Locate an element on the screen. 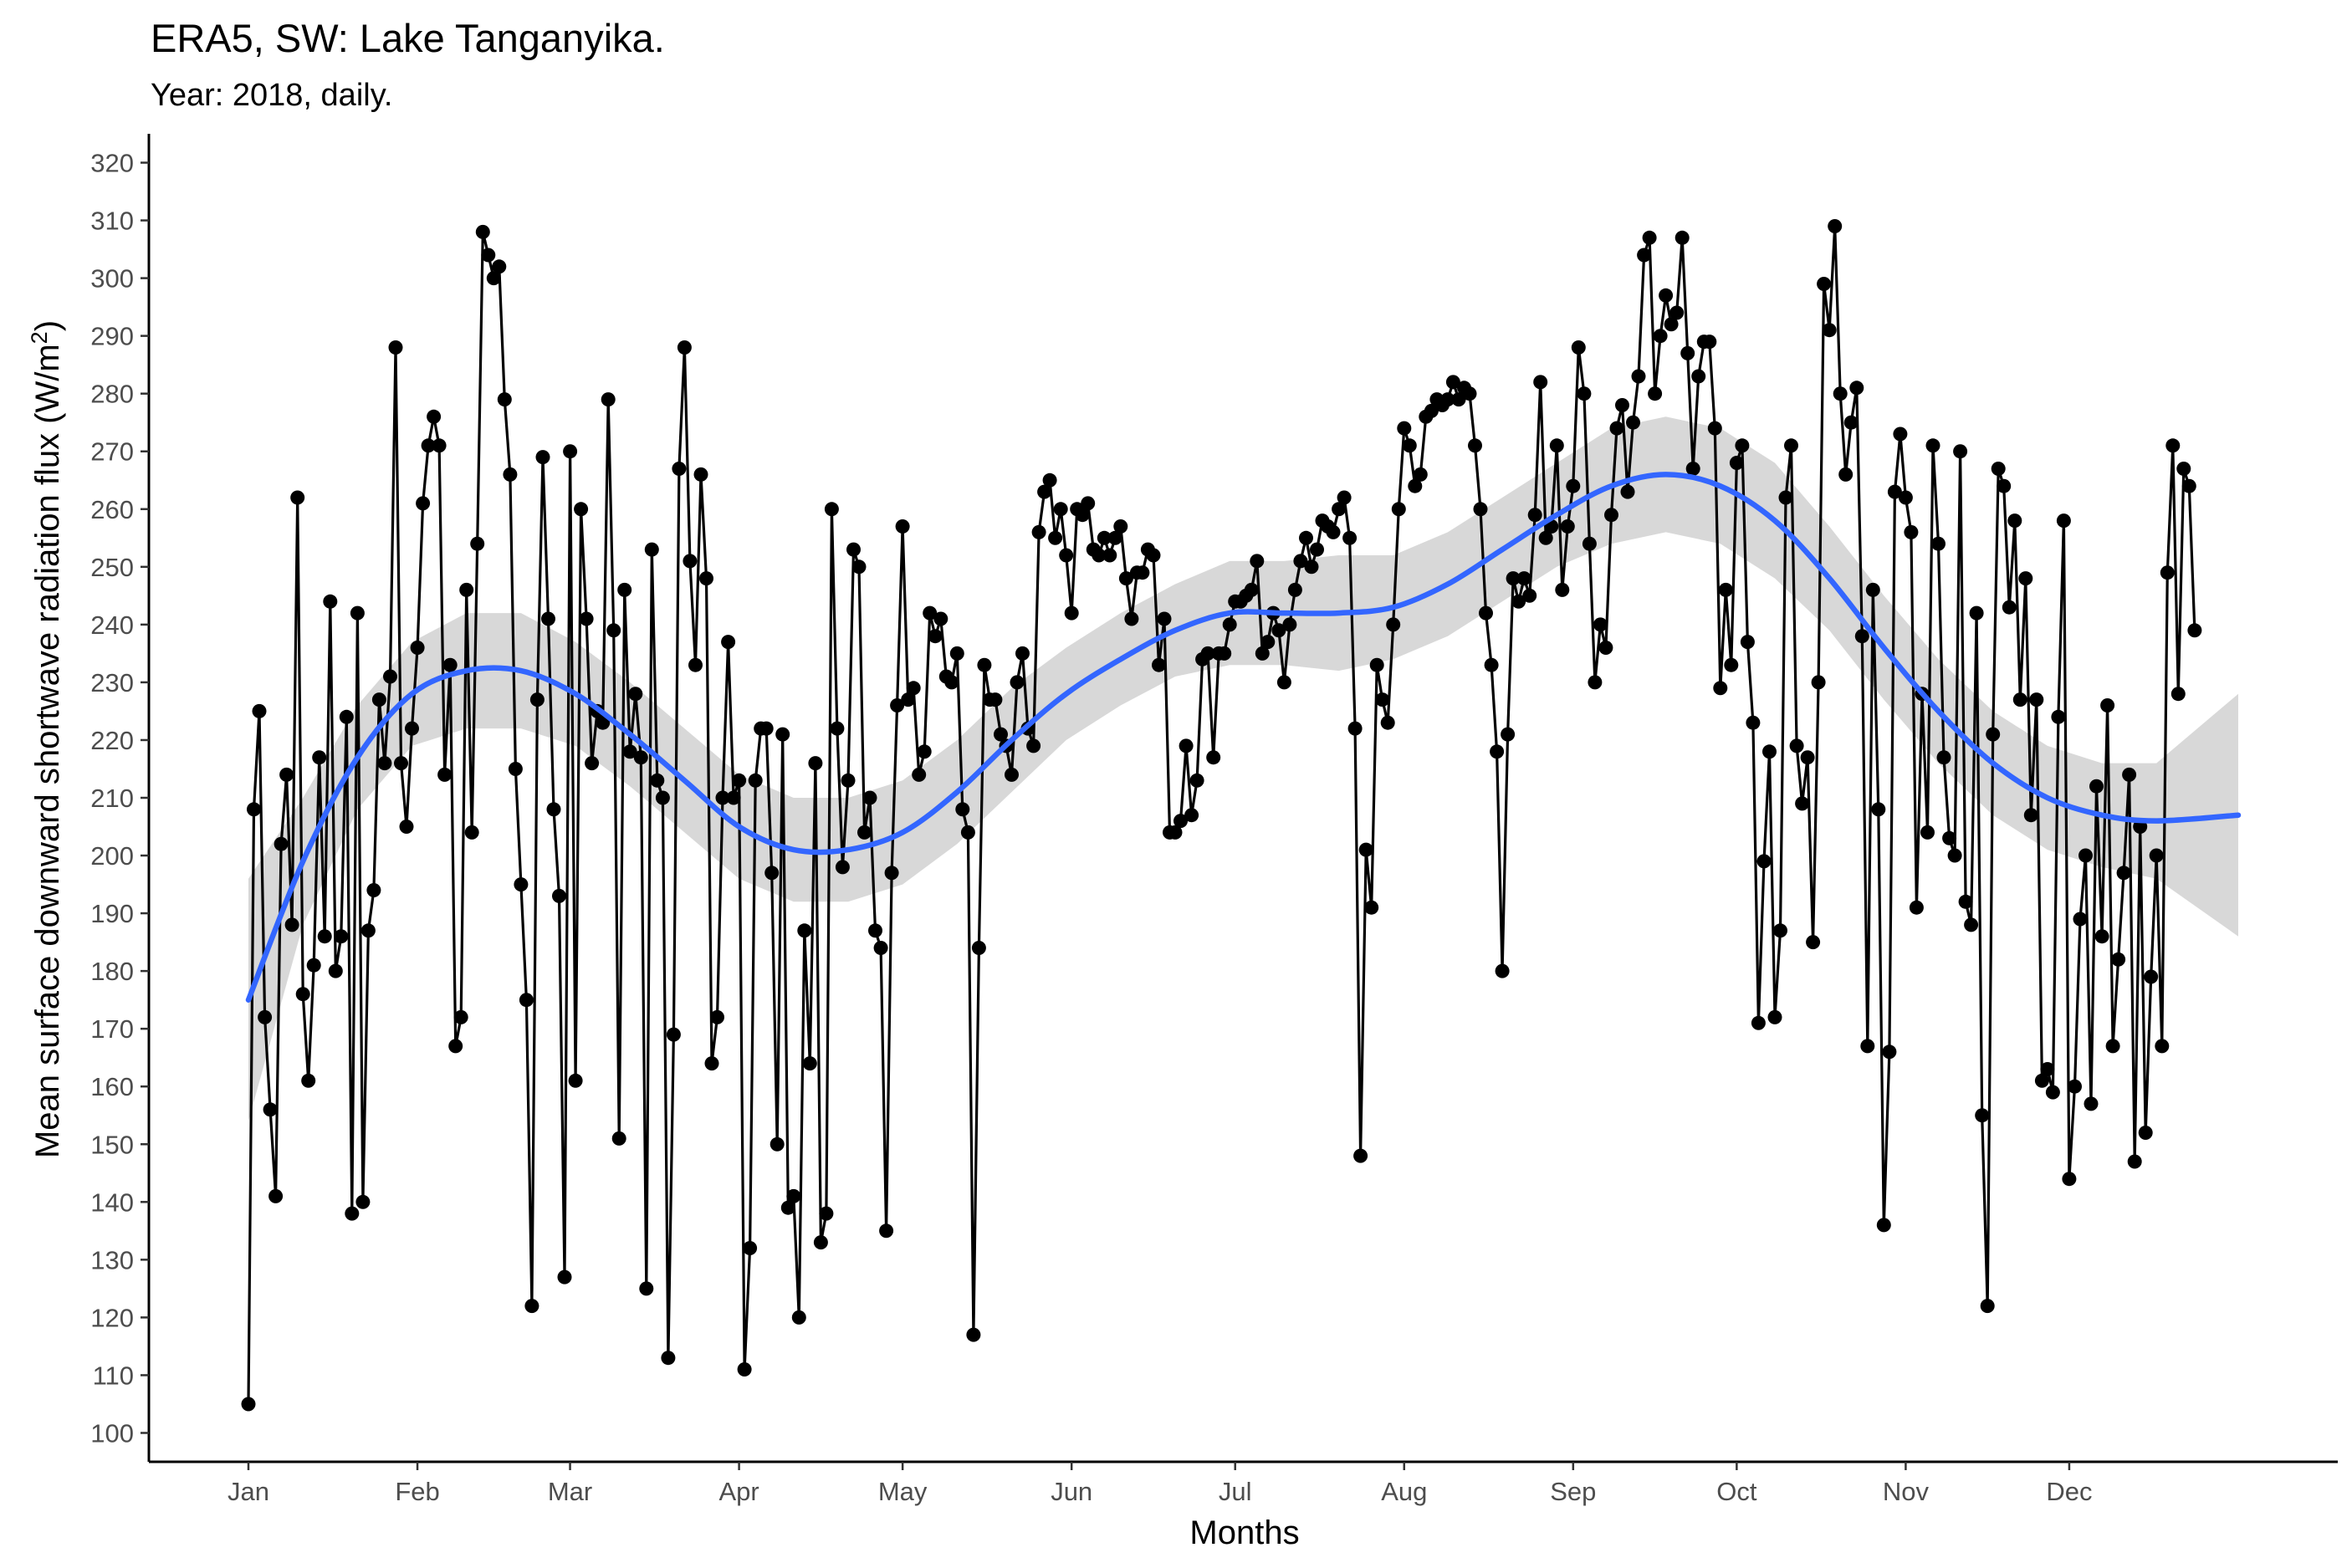 The width and height of the screenshot is (2352, 1568). y-tick-label: 240 is located at coordinates (112, 625).